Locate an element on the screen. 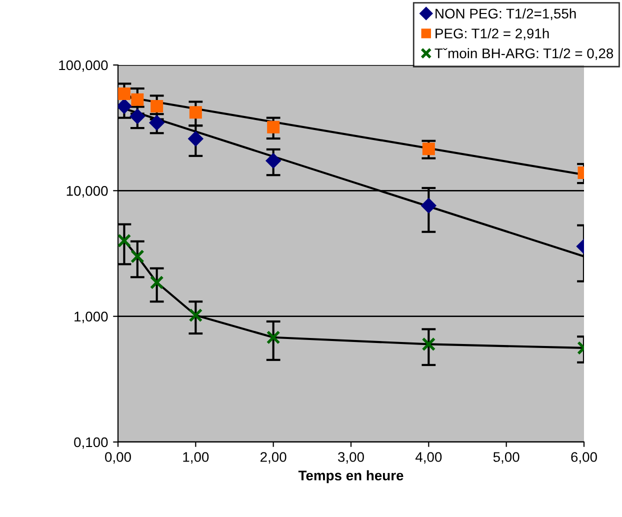 This screenshot has height=517, width=622. legend-label: Tˇmoin BH-ARG: T1/2 = 0,28 is located at coordinates (524, 54).